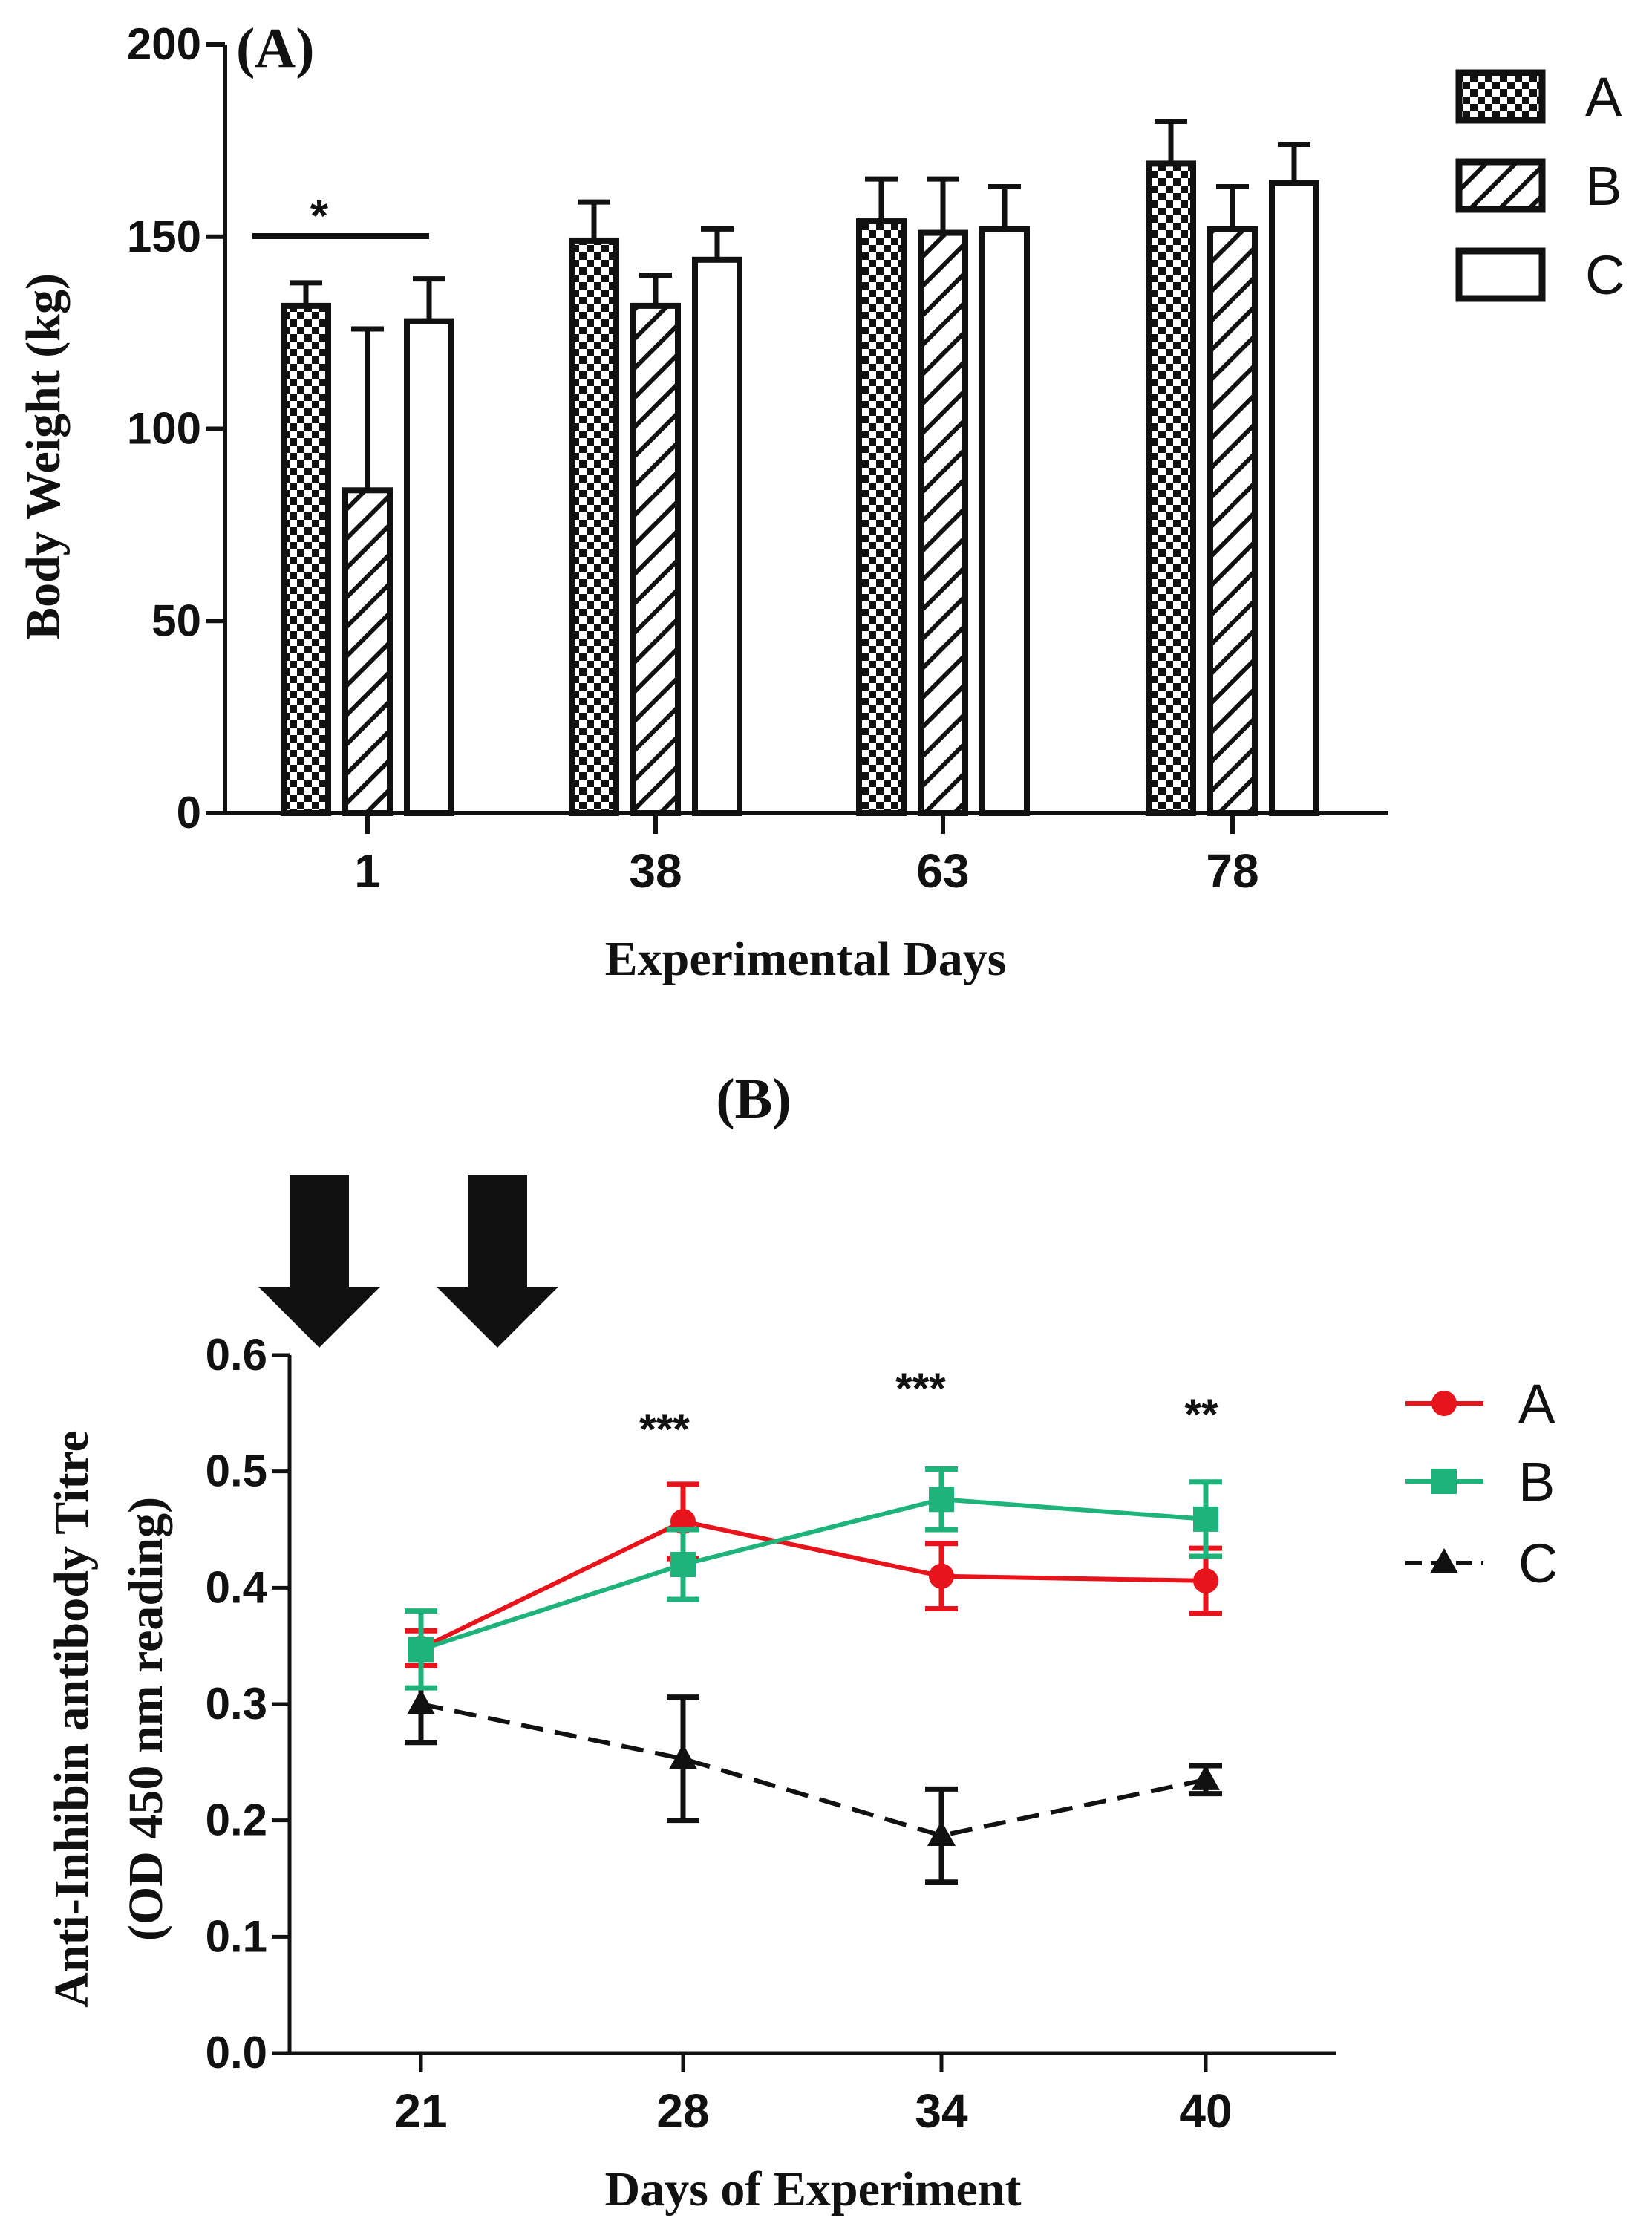  What do you see at coordinates (813, 1584) in the screenshot?
I see `panel-b-line-a` at bounding box center [813, 1584].